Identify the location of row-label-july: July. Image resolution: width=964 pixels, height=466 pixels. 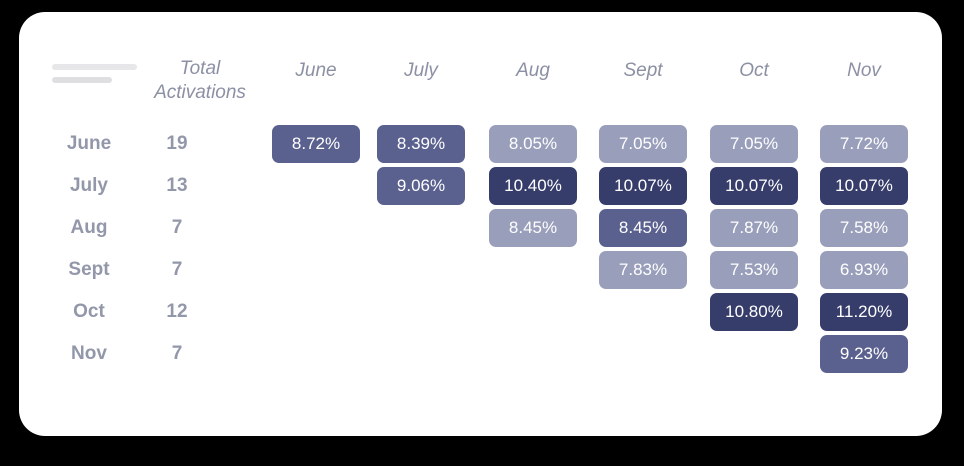
(89, 185).